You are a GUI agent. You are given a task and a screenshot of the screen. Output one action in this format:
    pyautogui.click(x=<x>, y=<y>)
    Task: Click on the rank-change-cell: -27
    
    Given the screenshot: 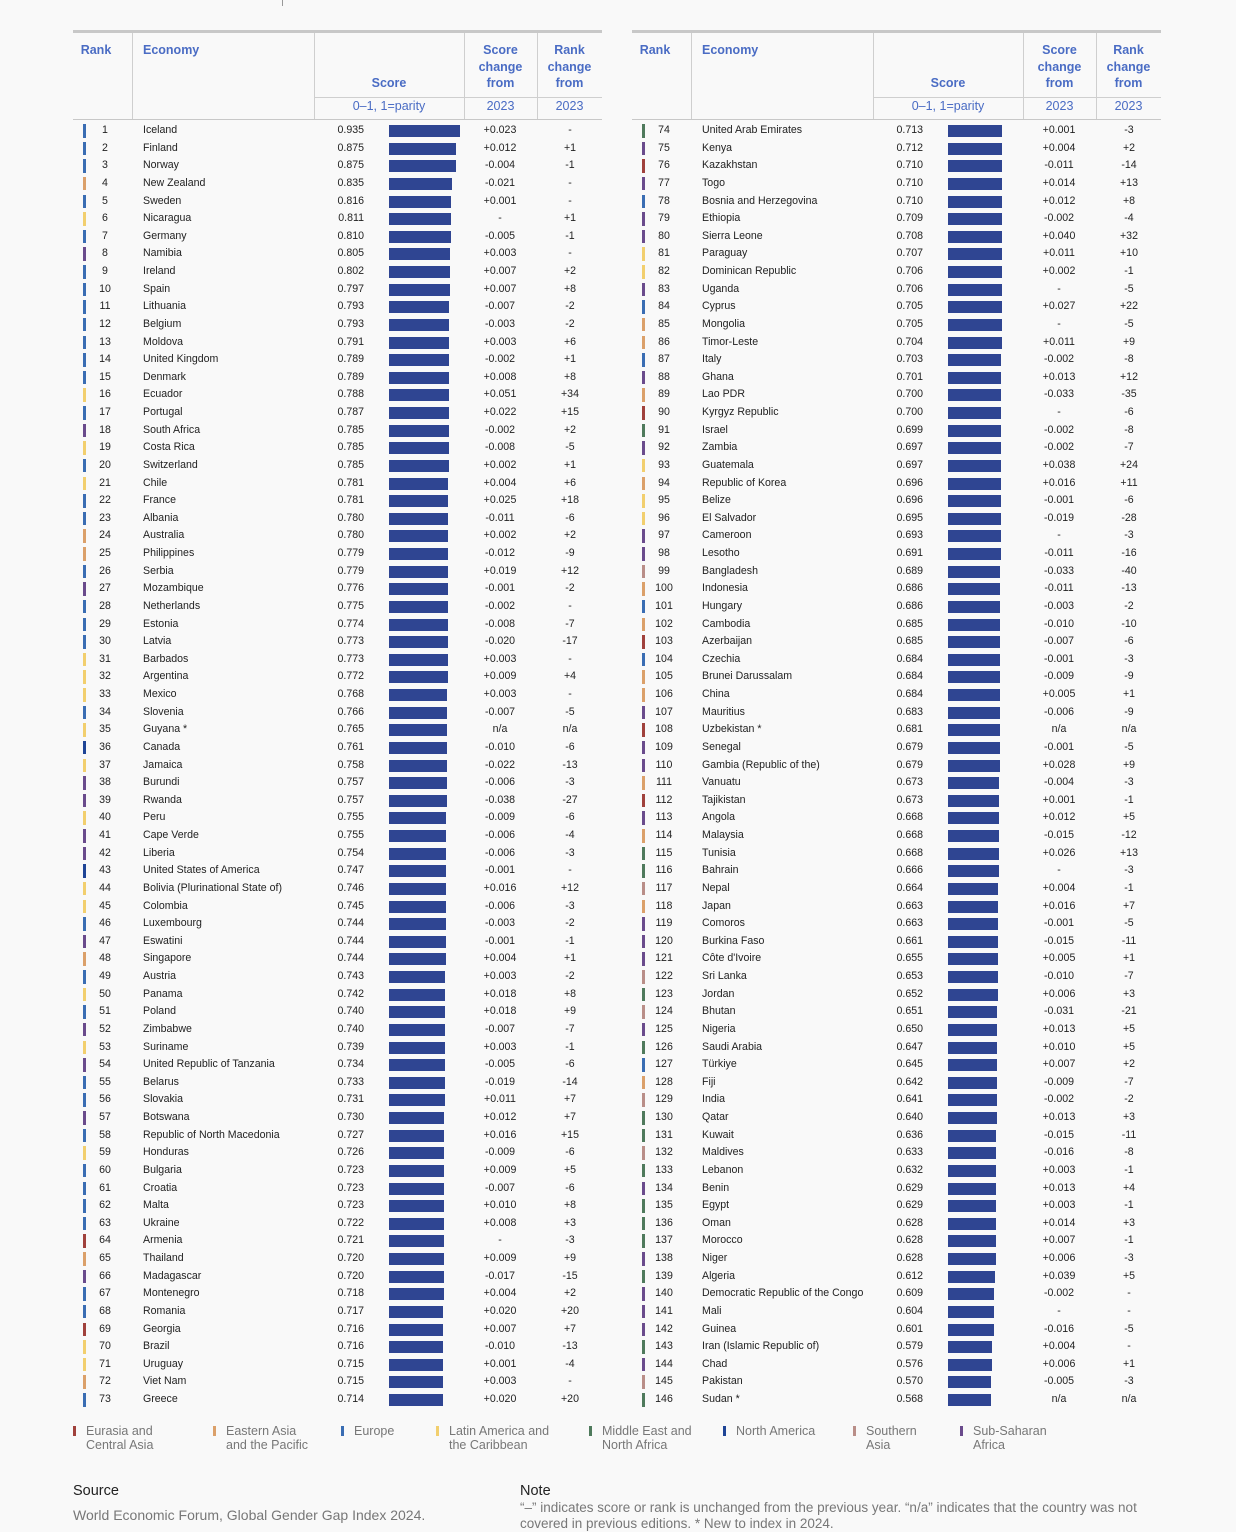 What is the action you would take?
    pyautogui.click(x=570, y=799)
    